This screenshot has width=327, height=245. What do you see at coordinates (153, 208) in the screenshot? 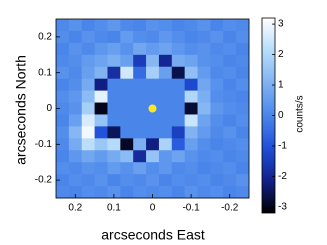
I see `x-tick-label: 0` at bounding box center [153, 208].